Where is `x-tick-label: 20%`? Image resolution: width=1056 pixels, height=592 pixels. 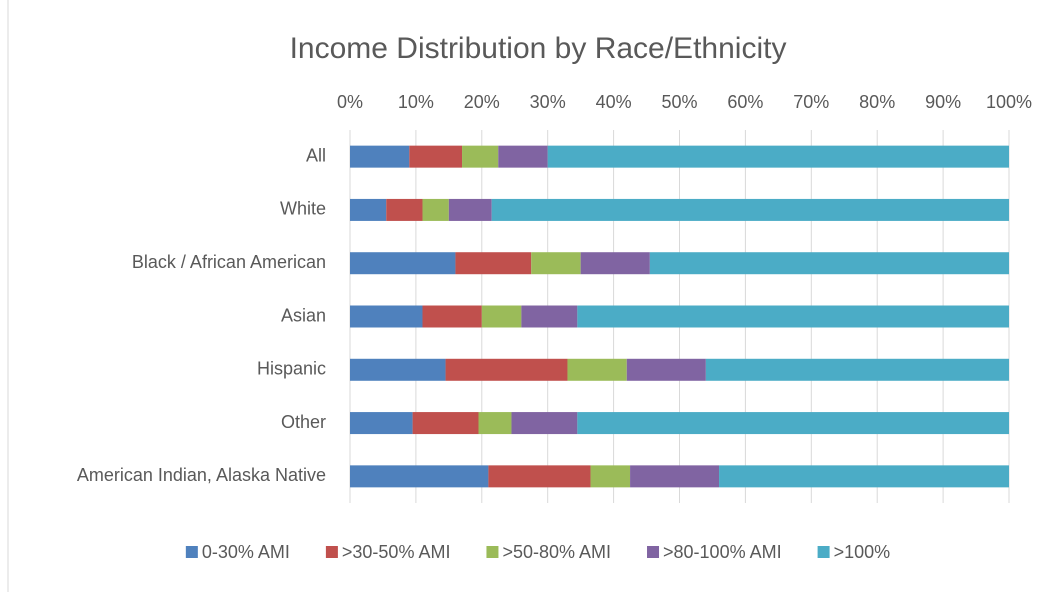 x-tick-label: 20% is located at coordinates (482, 102).